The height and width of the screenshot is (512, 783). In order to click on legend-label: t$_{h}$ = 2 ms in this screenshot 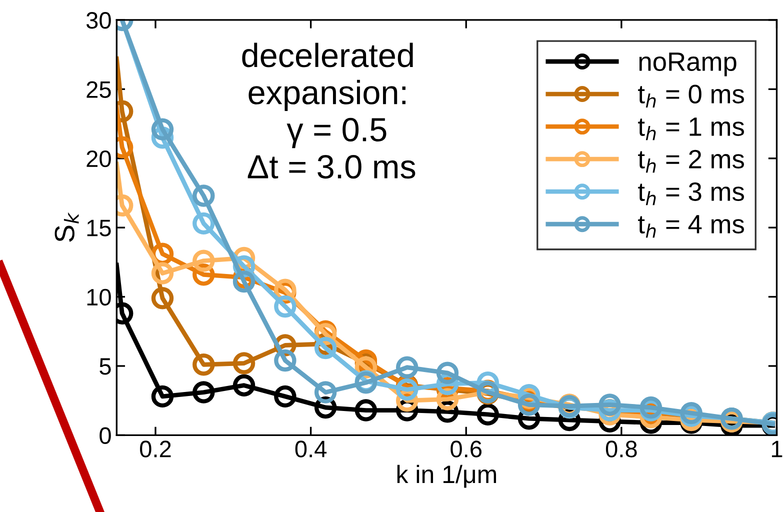, I will do `click(691, 161)`.